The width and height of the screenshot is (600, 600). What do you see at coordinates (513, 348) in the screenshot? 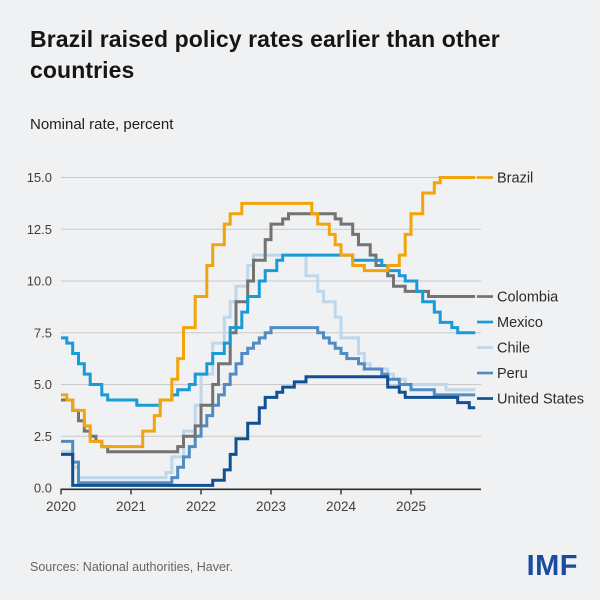
I see `legend-label-chile: Chile` at bounding box center [513, 348].